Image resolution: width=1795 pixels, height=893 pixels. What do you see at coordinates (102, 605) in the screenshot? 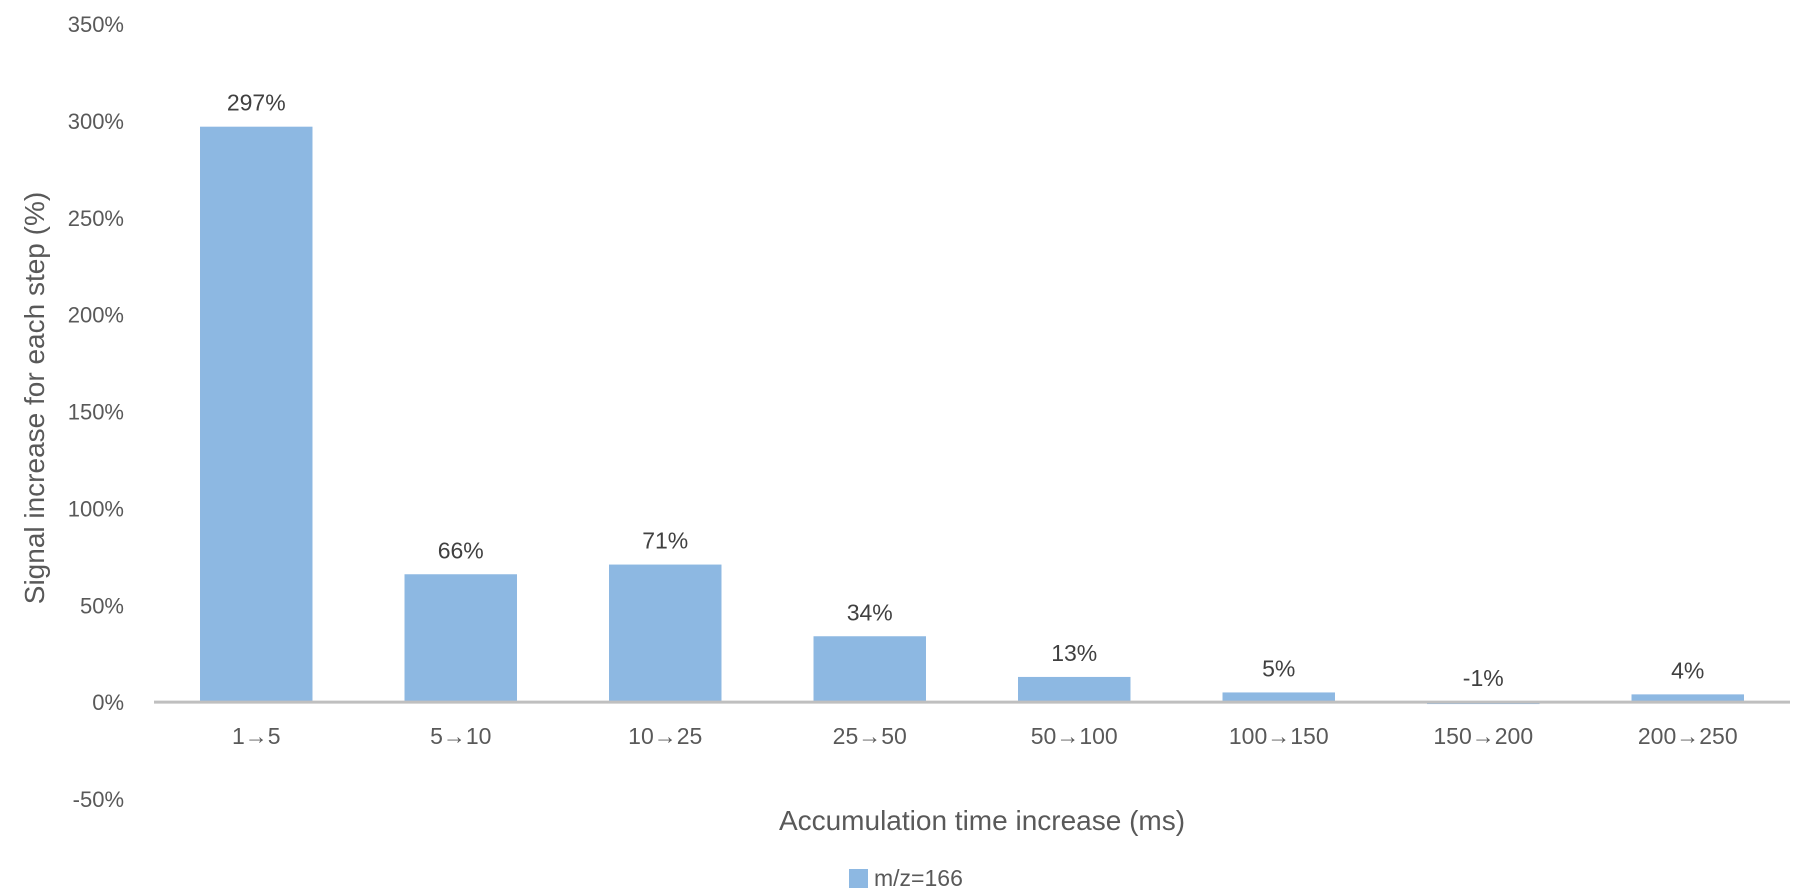
I see `y-tick-label: 50%` at bounding box center [102, 605].